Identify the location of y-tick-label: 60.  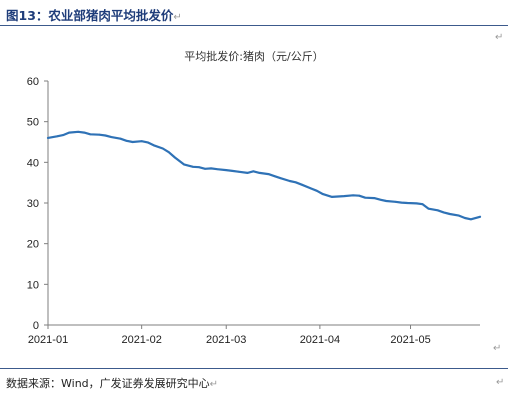
(33, 82).